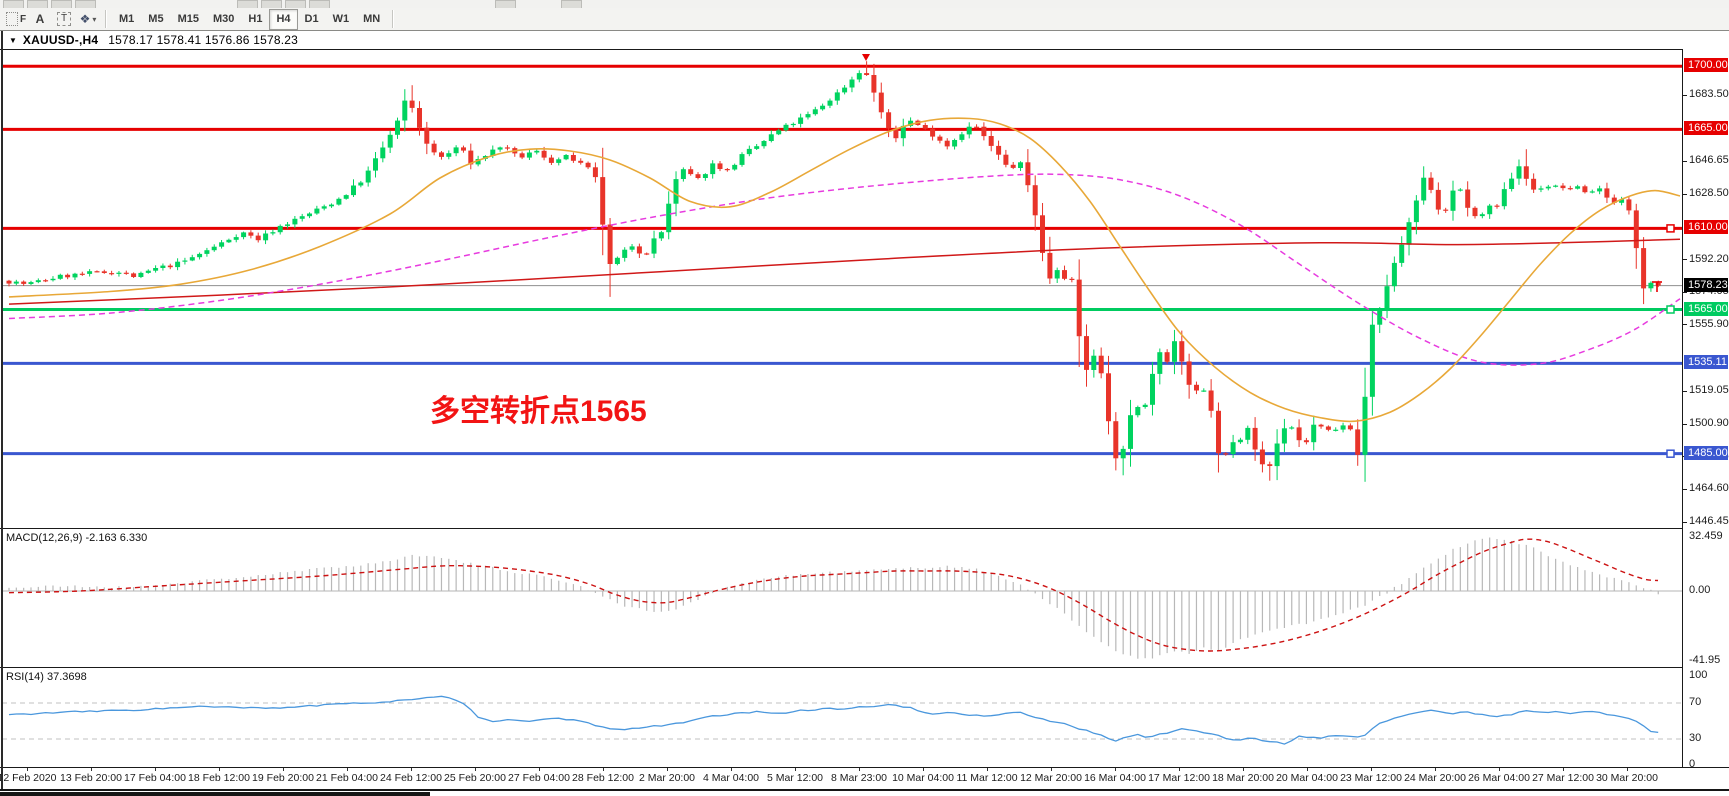 The height and width of the screenshot is (796, 1729). Describe the element at coordinates (1706, 227) in the screenshot. I see `price-badge: 1610.00` at that location.